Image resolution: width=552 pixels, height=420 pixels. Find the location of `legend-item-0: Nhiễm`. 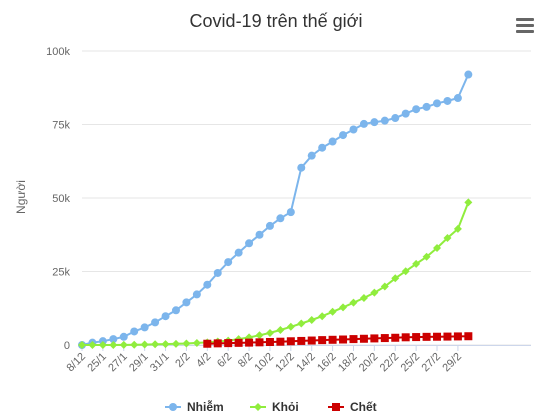

legend-item-0: Nhiễm is located at coordinates (194, 406).